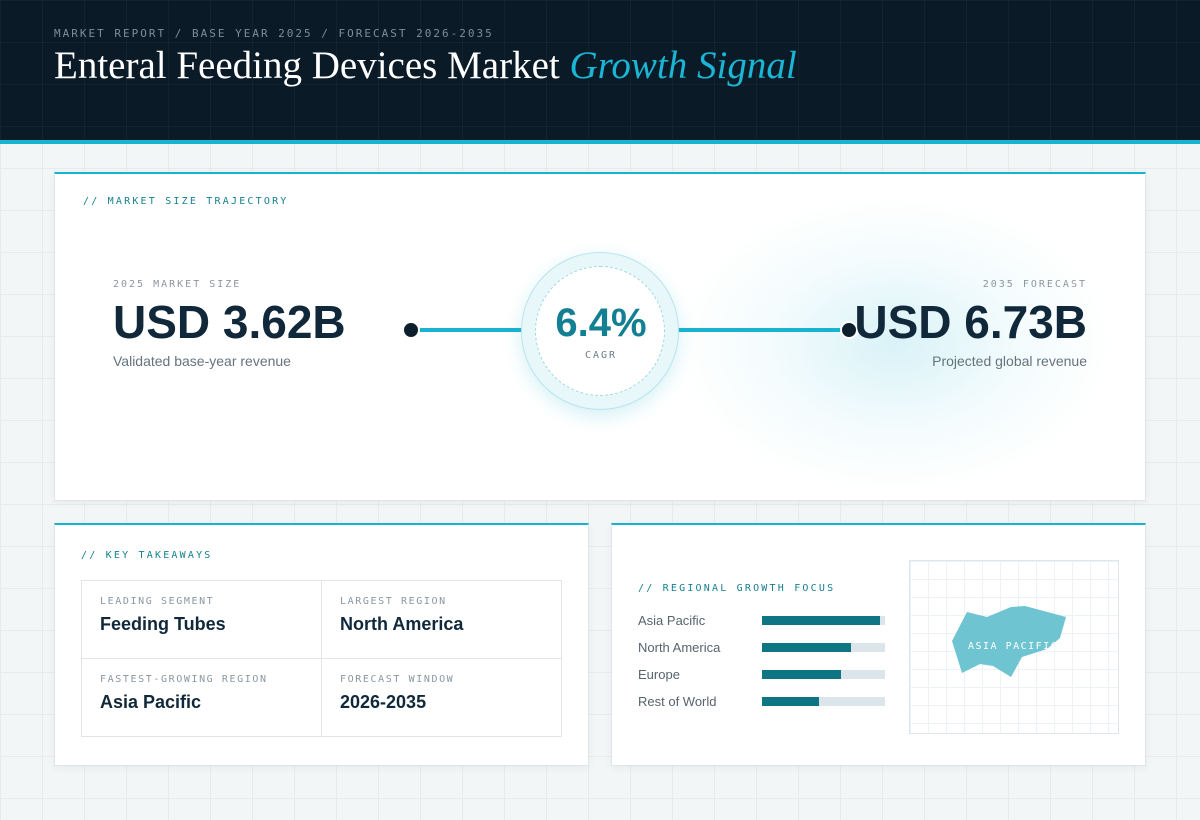 This screenshot has height=820, width=1200. What do you see at coordinates (672, 620) in the screenshot?
I see `region-name: Asia Pacific` at bounding box center [672, 620].